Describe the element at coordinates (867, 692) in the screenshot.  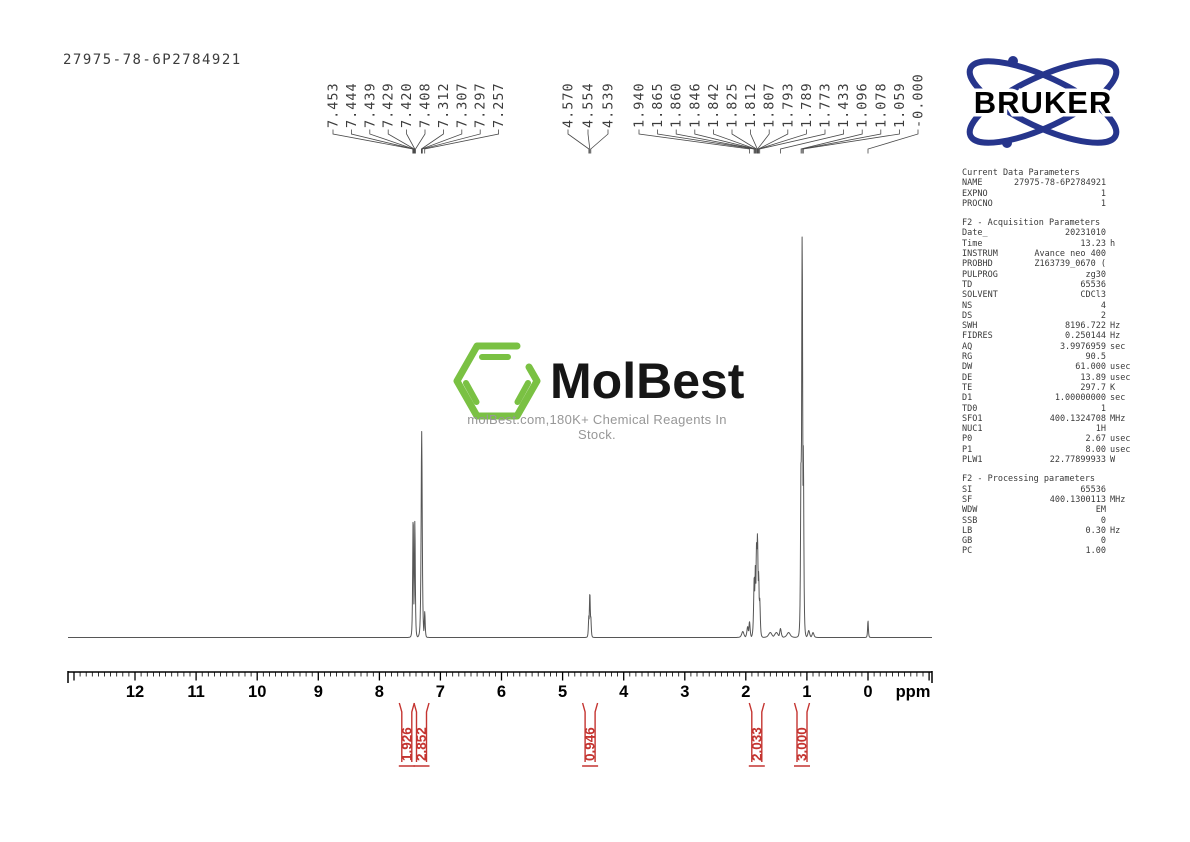
I see `x-axis-tick-label: 0` at that location.